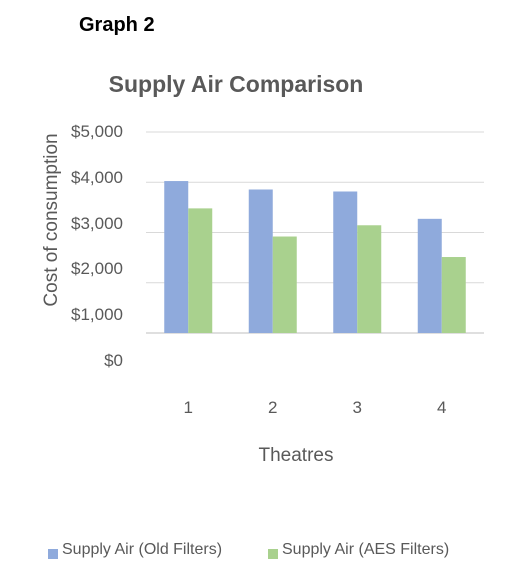 The image size is (514, 583). I want to click on y-tick-label: $2,000, so click(97, 268).